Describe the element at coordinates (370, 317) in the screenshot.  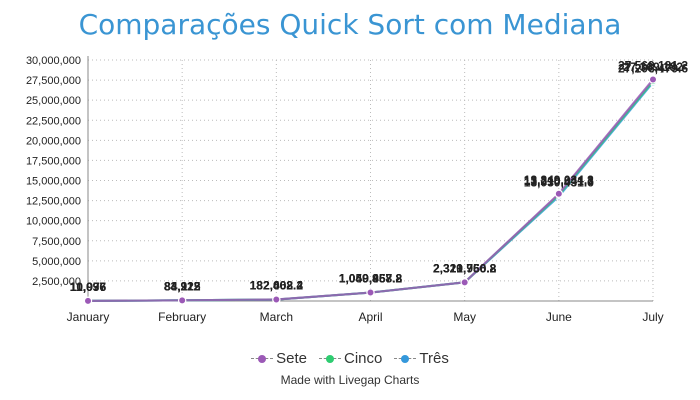
I see `x-tick-label: April` at that location.